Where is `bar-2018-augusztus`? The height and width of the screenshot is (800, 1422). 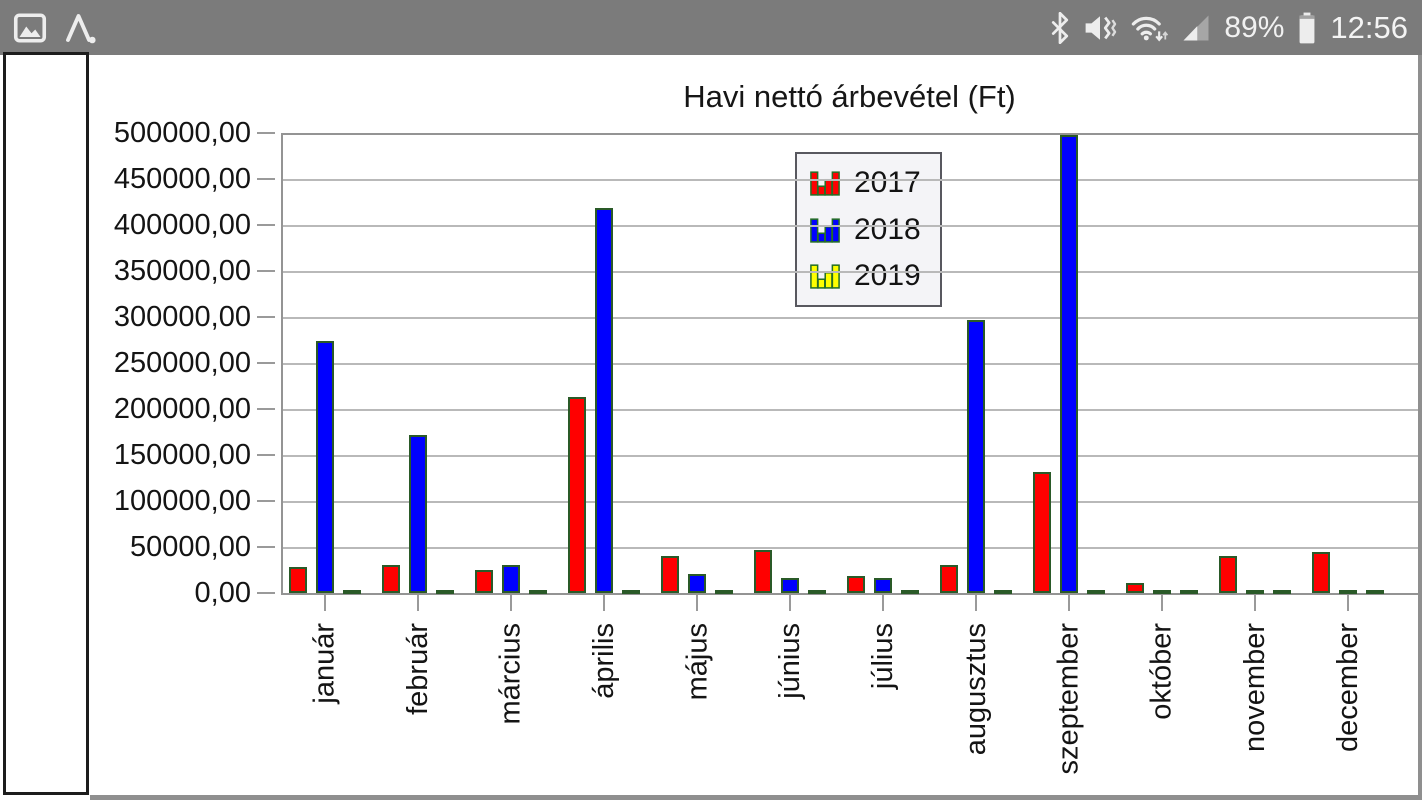
bar-2018-augusztus is located at coordinates (976, 456).